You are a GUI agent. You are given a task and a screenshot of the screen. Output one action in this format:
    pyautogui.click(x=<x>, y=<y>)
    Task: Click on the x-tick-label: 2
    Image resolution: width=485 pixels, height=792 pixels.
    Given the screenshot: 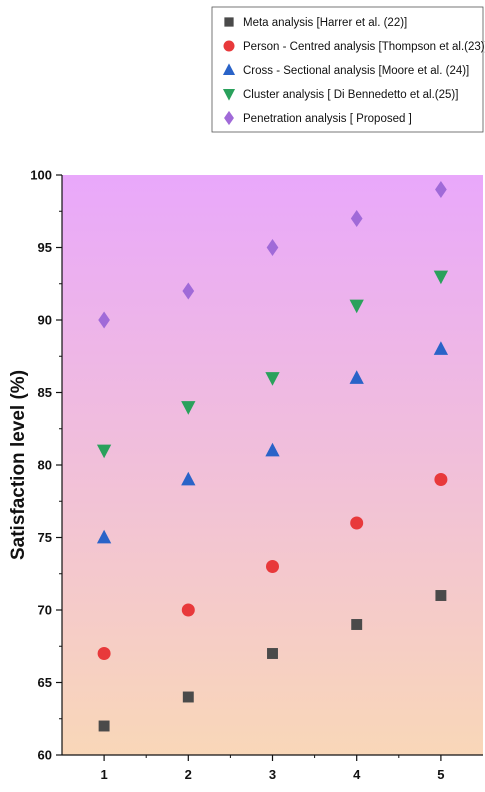 What is the action you would take?
    pyautogui.click(x=188, y=774)
    